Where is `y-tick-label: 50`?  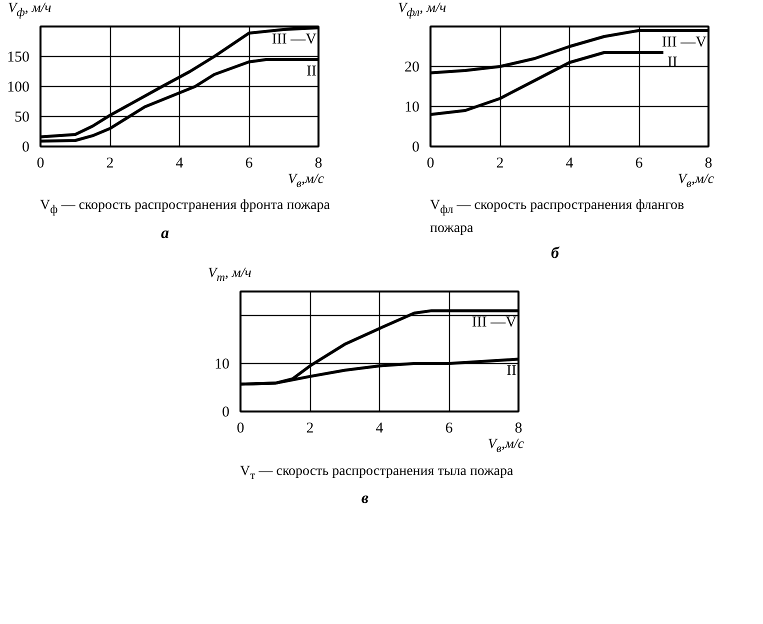 y-tick-label: 50 is located at coordinates (22, 117).